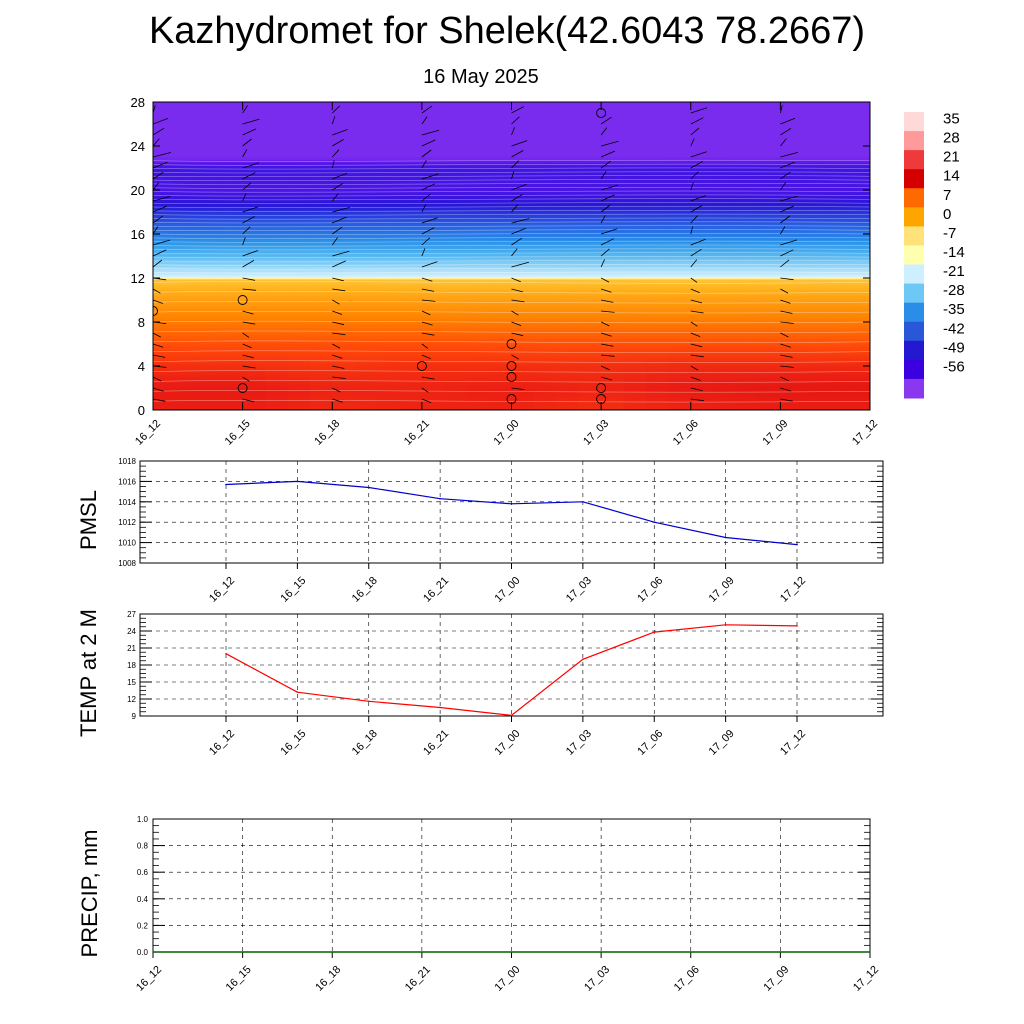 The width and height of the screenshot is (1024, 1024). Describe the element at coordinates (143, 899) in the screenshot. I see `ytick-label: 0.4` at that location.